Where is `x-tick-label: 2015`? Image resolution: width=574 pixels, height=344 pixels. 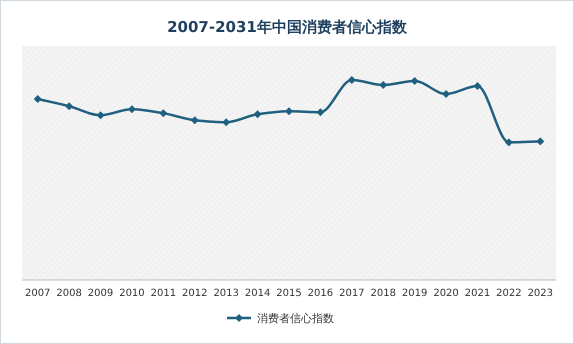
x-tick-label: 2015 is located at coordinates (289, 293).